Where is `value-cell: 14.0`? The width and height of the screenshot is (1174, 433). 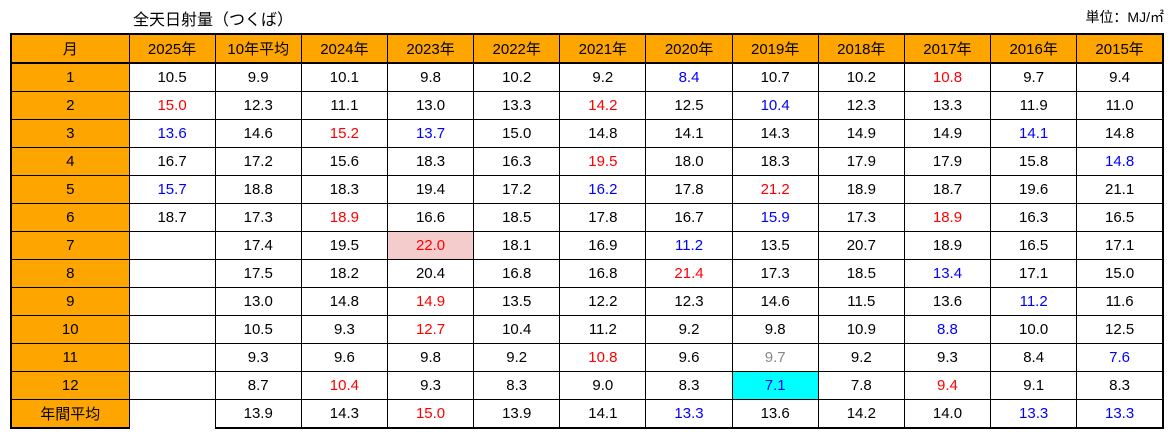
value-cell: 14.0 is located at coordinates (947, 414).